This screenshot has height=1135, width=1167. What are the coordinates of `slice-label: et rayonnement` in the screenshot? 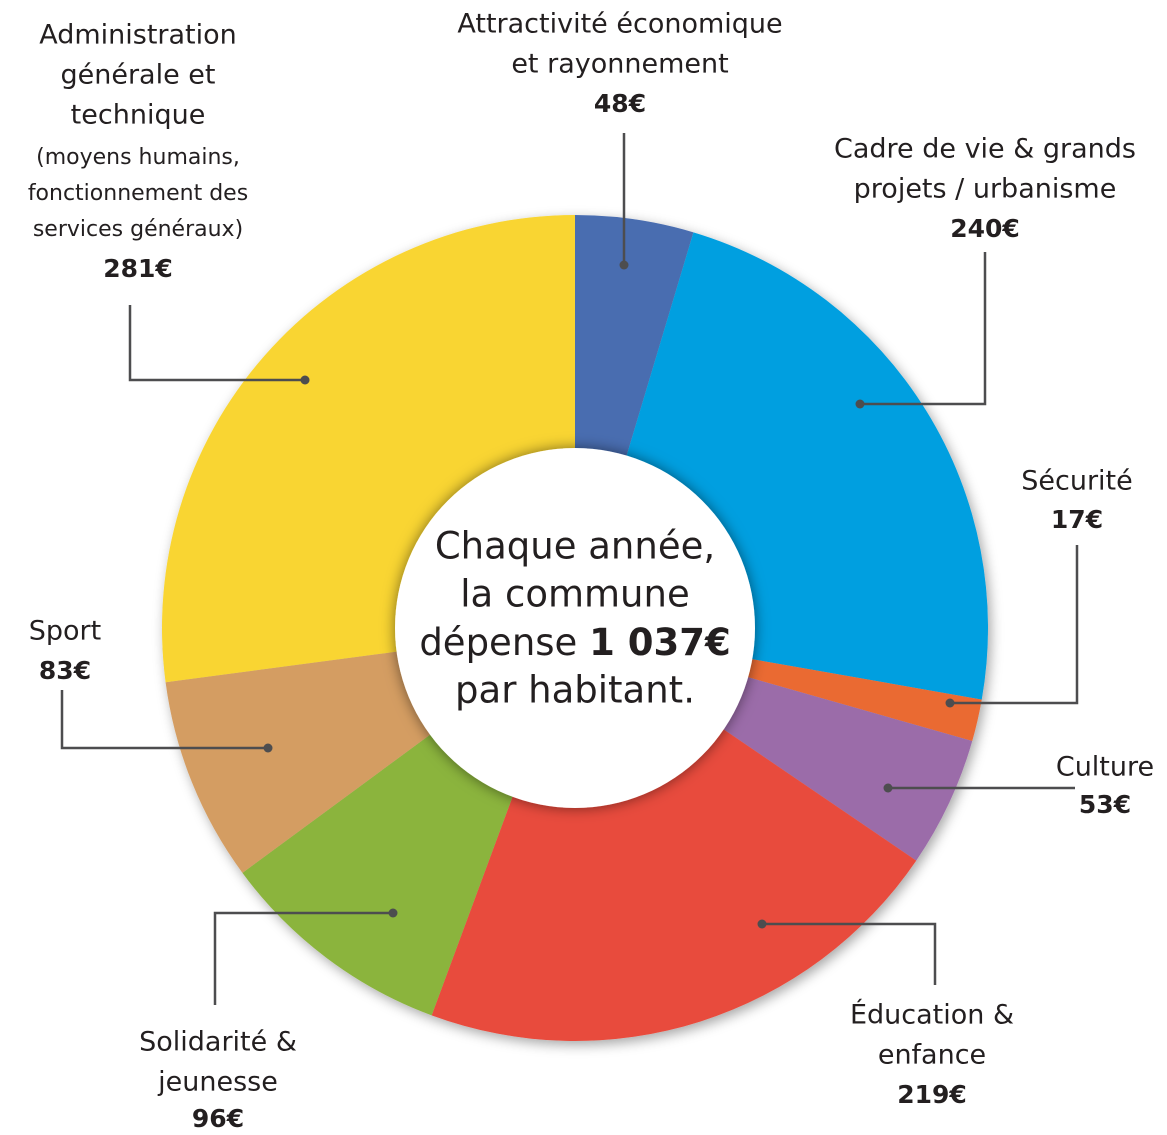 It's located at (619, 64).